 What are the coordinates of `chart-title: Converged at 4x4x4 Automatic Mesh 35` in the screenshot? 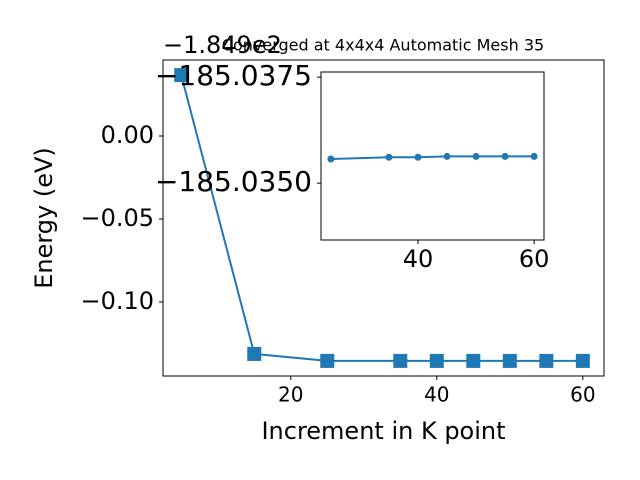 It's located at (383, 45).